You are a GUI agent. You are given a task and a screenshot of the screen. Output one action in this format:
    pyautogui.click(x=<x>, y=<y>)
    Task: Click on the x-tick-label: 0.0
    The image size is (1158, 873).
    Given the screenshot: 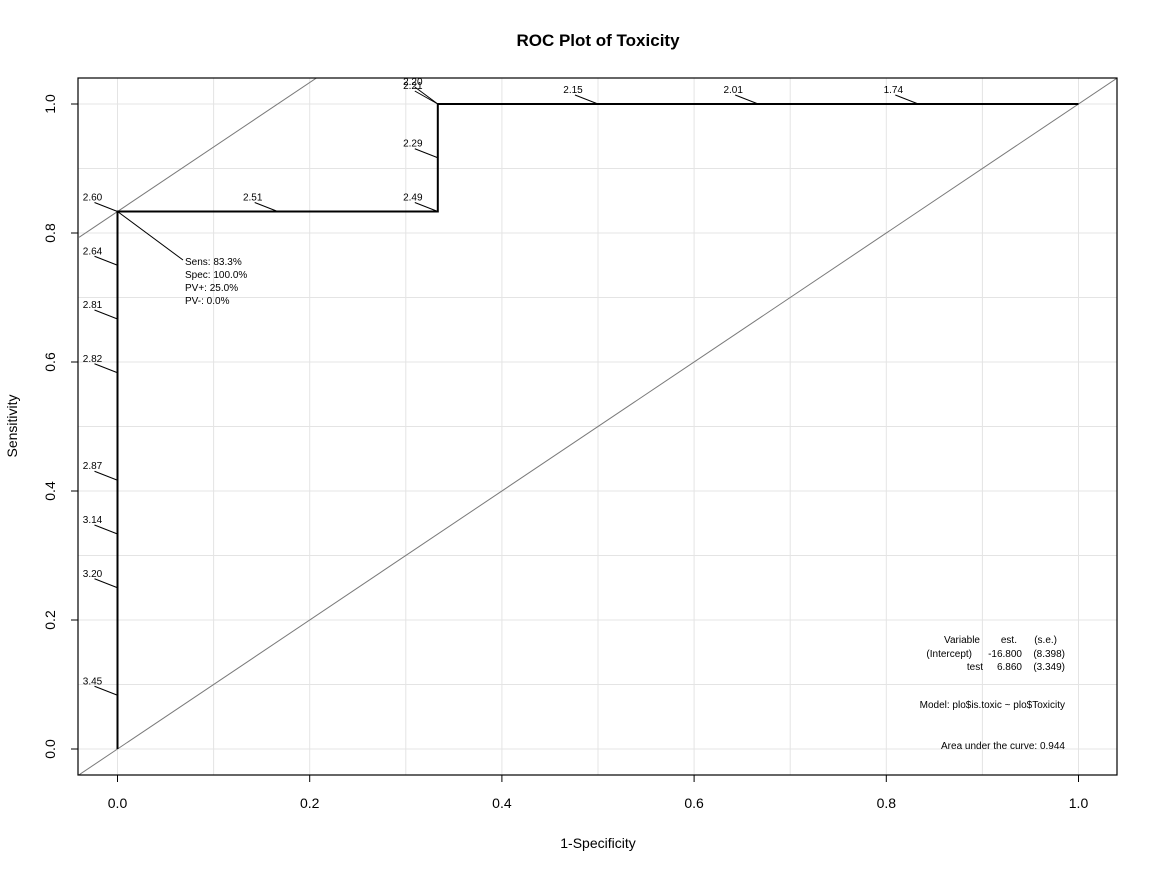 What is the action you would take?
    pyautogui.click(x=118, y=803)
    